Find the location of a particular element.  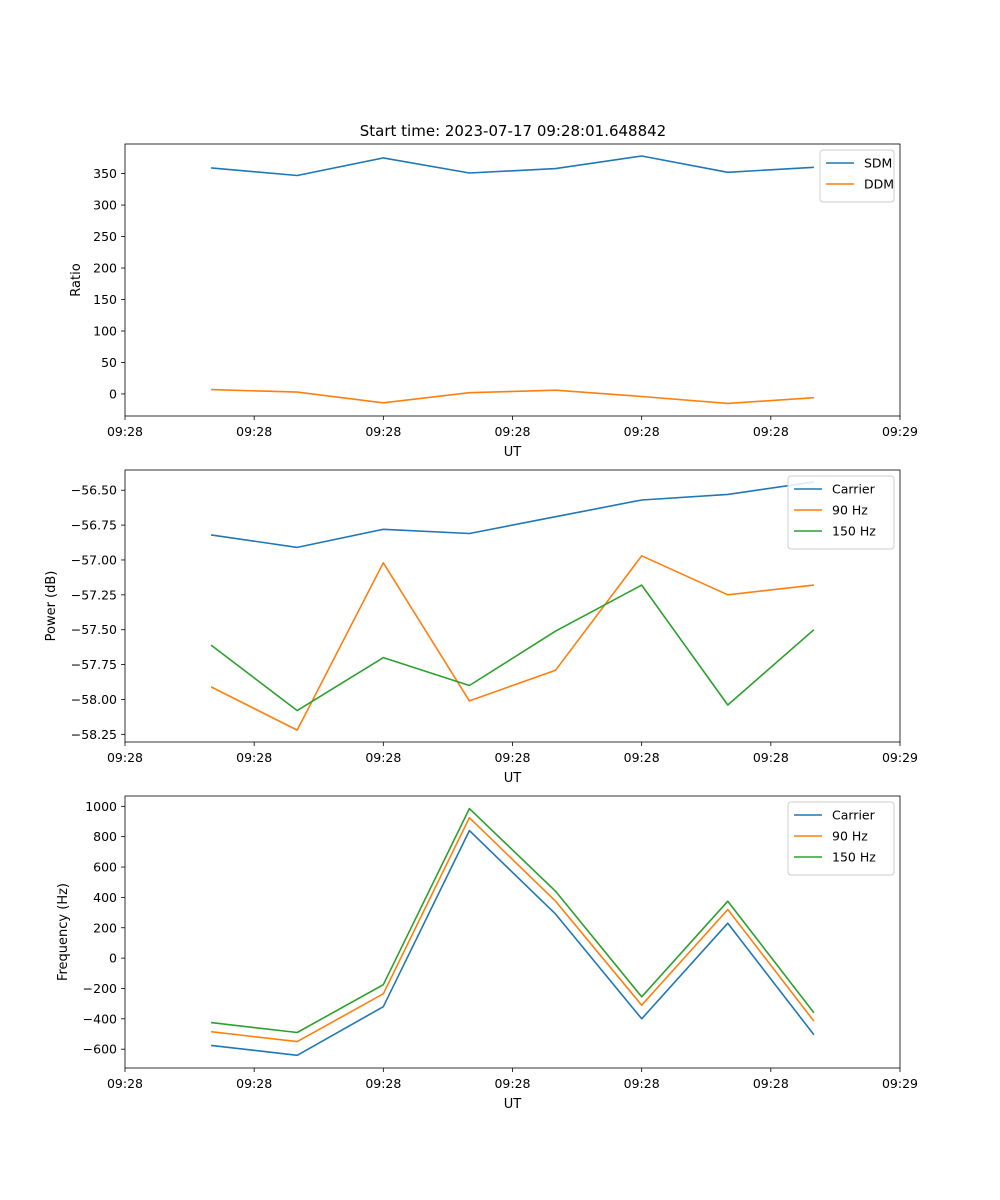

y-tick-label: −600 is located at coordinates (100, 1049).